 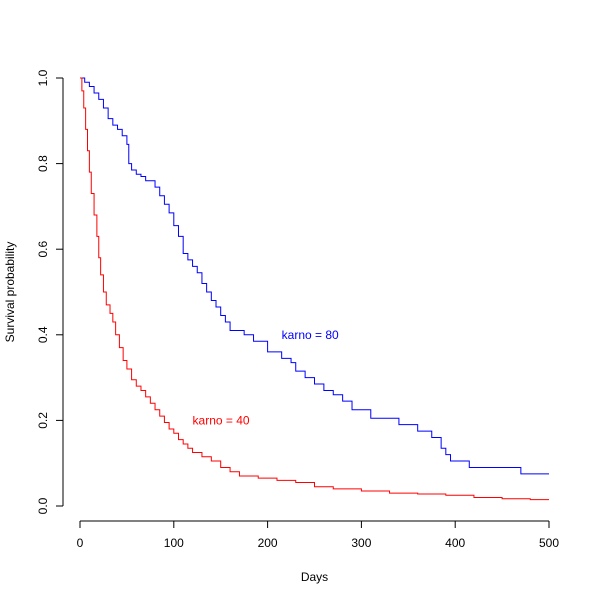 What do you see at coordinates (50, 291) in the screenshot?
I see `y-axis: 0.0 0.2 0.4 0.6 0.8 1.0` at bounding box center [50, 291].